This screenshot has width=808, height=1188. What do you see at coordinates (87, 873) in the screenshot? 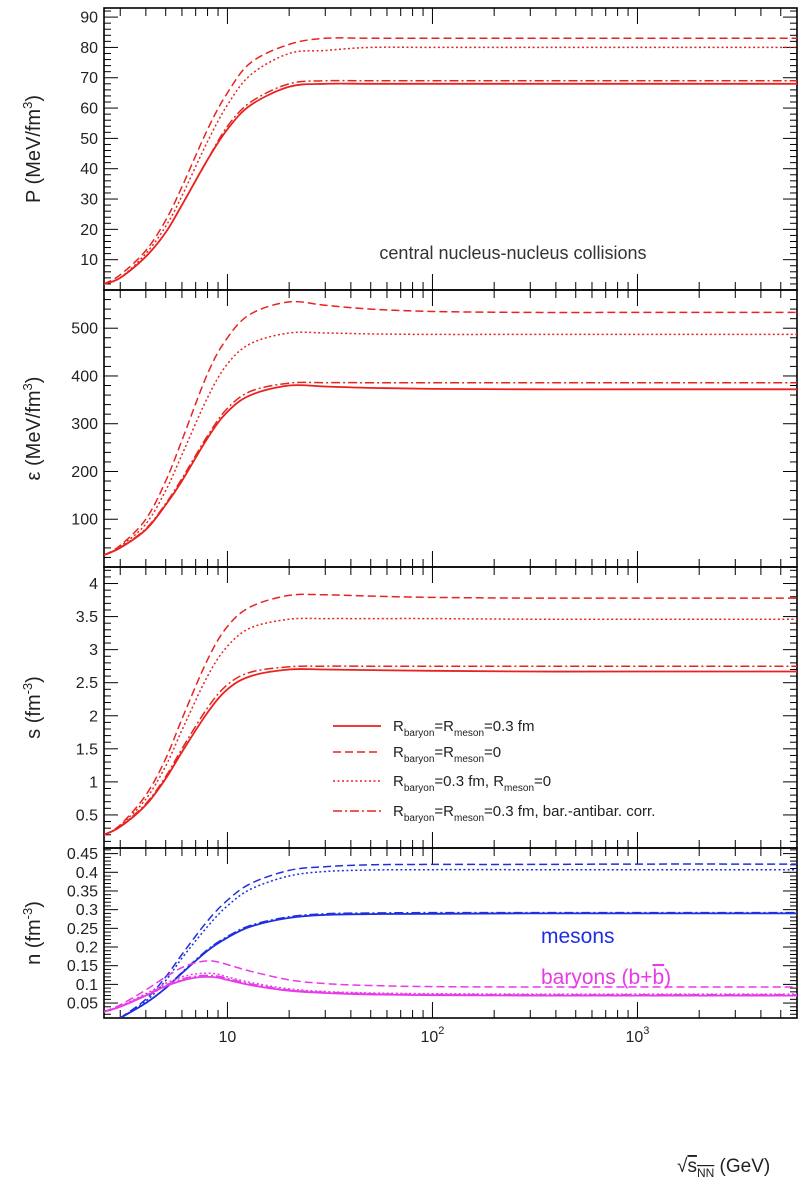
I see `y-tick-label: 0.4` at bounding box center [87, 873].